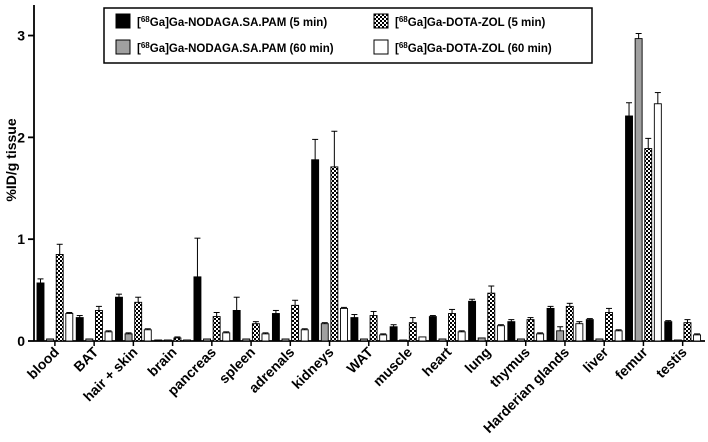 This screenshot has width=708, height=442. What do you see at coordinates (373, 328) in the screenshot?
I see `bar-3-wat` at bounding box center [373, 328].